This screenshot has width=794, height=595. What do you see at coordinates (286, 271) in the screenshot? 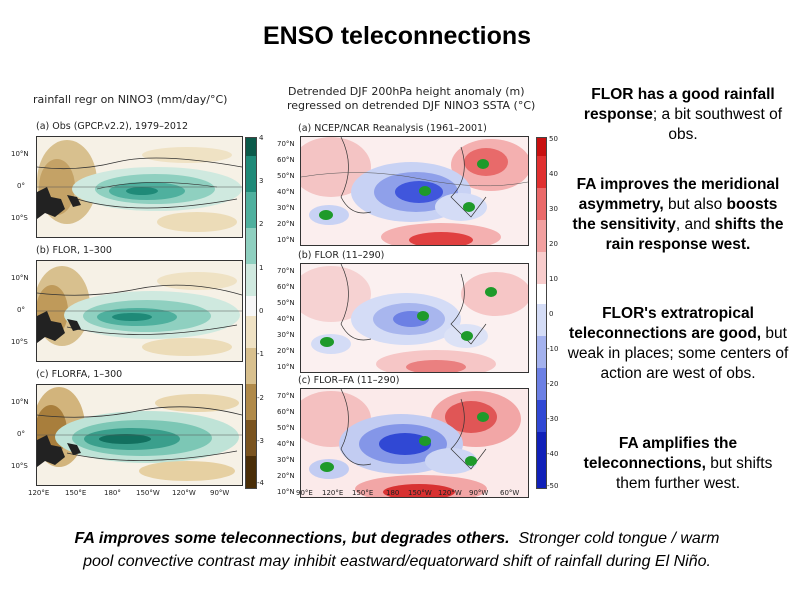
I see `right-b-lat-tick-0: 70°N` at bounding box center [286, 271].